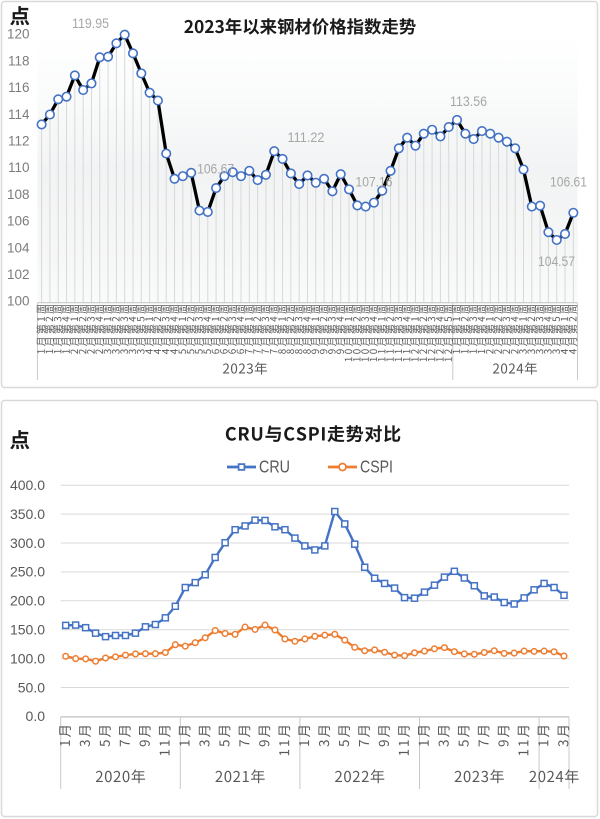 The image size is (600, 819). I want to click on svg-text: 111.22, so click(306, 137).